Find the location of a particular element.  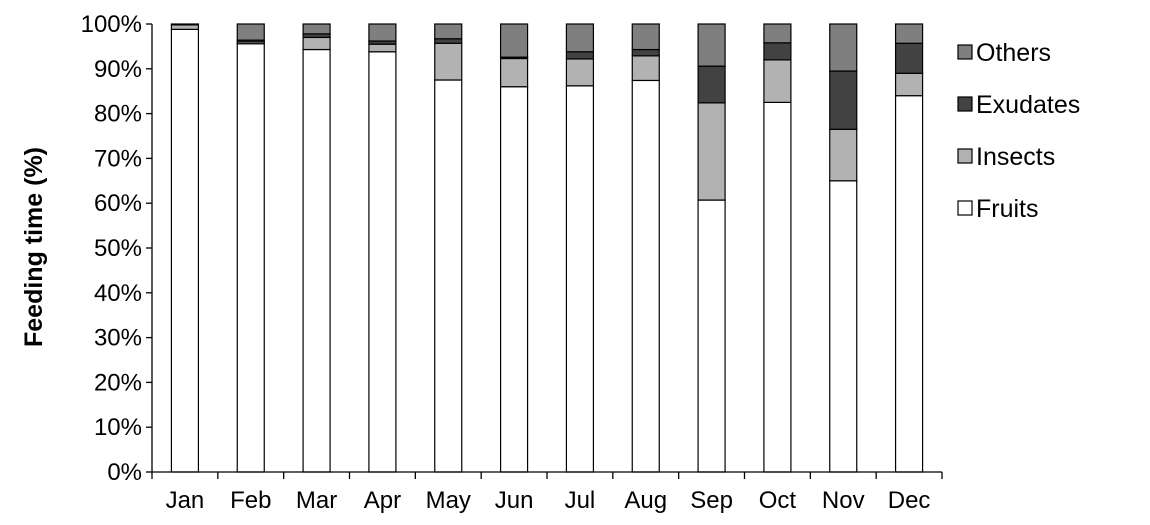

y-tick-label: 20% is located at coordinates (118, 382).